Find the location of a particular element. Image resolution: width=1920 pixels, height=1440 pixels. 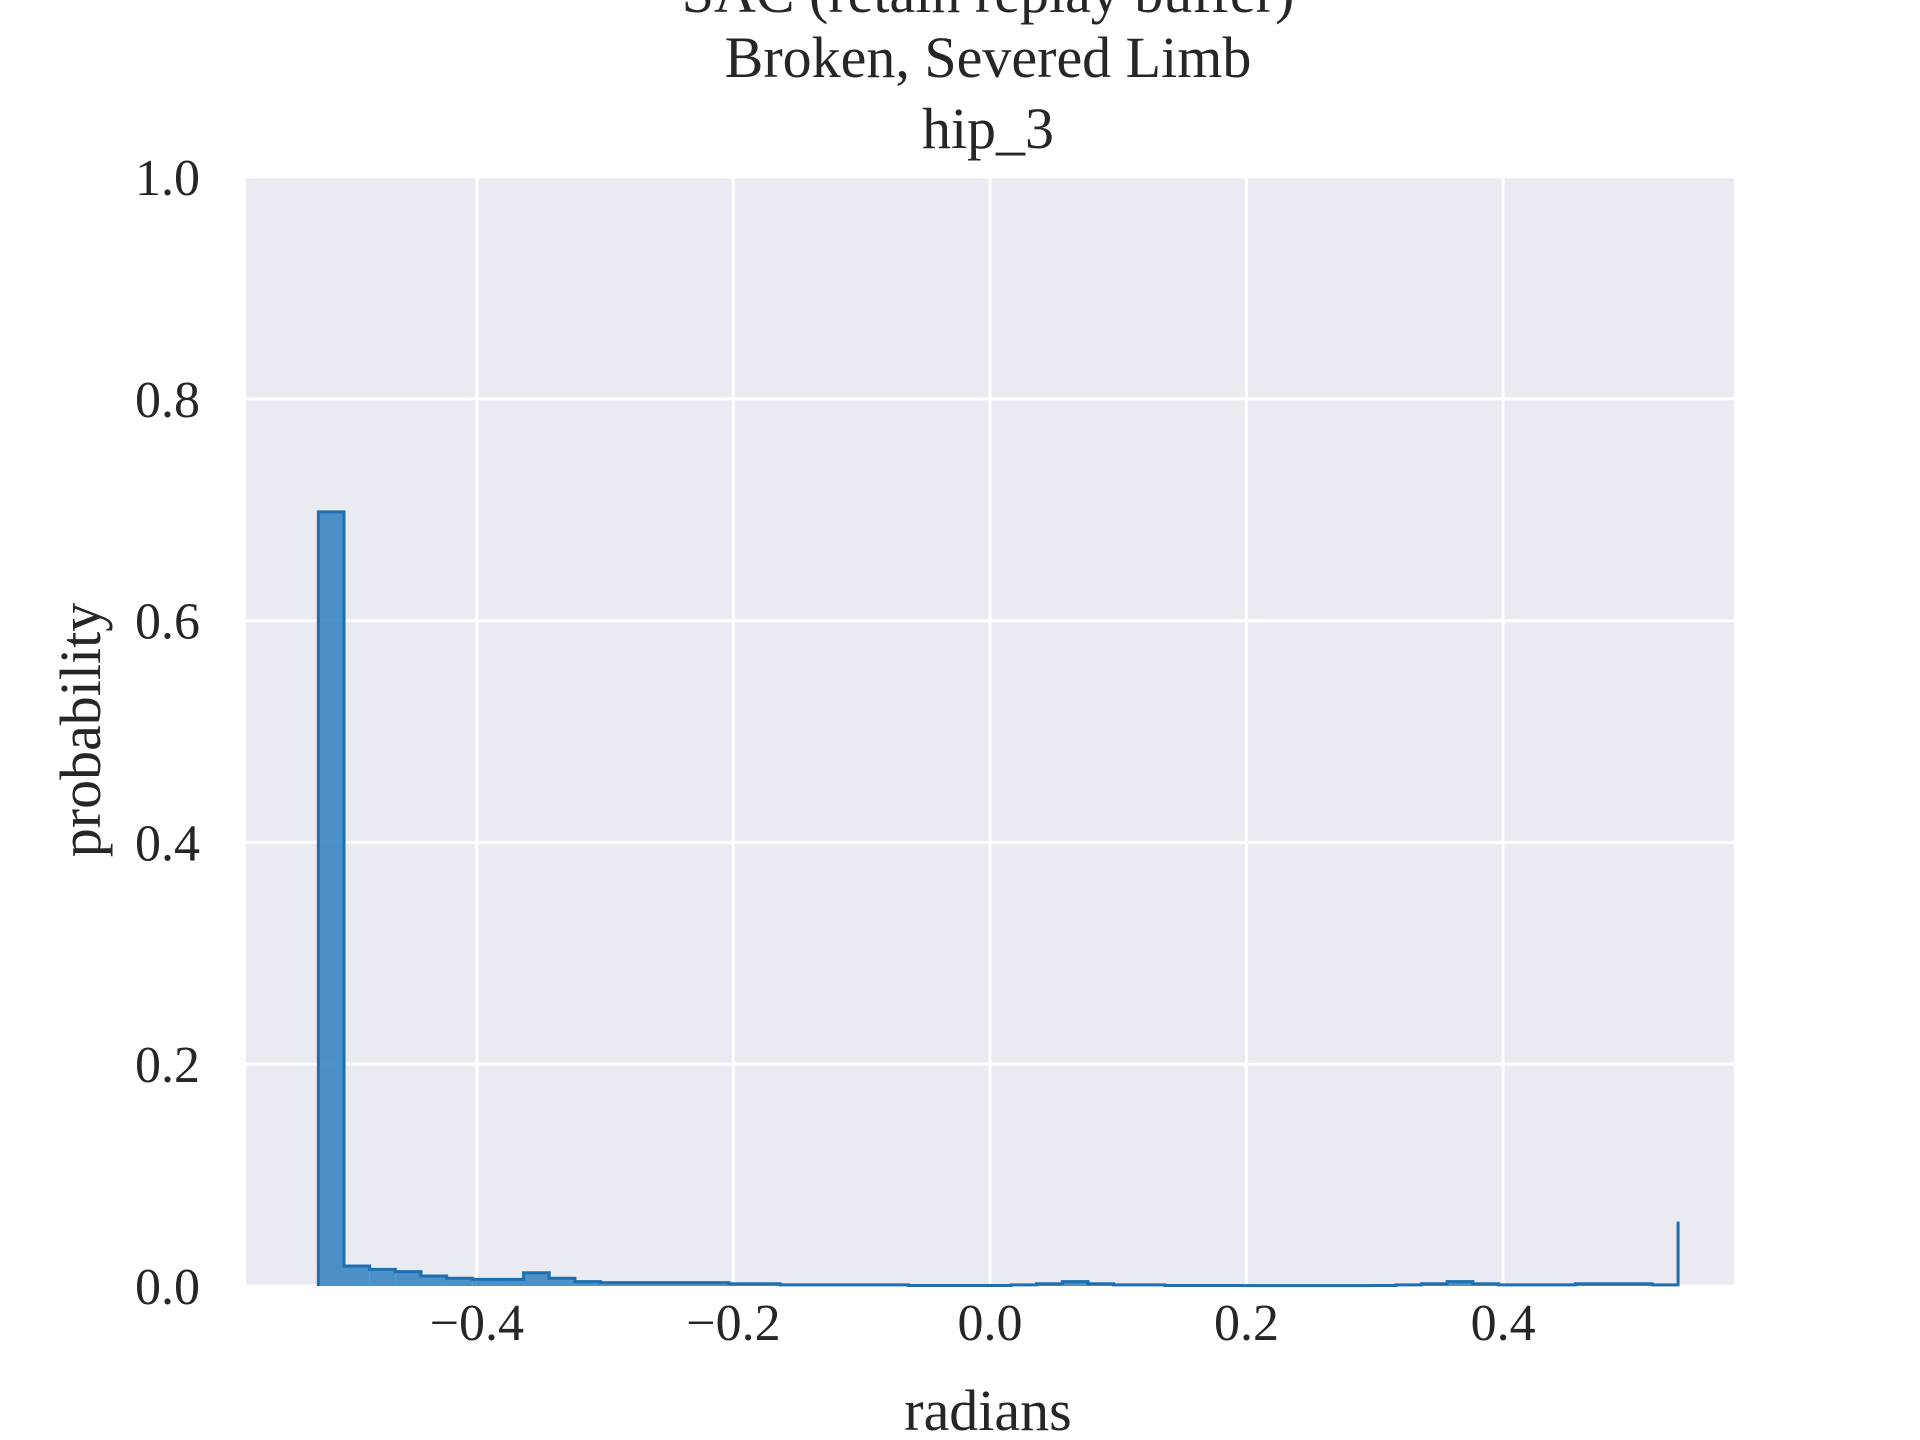

x-tick-label: 0.0 is located at coordinates (990, 1323).